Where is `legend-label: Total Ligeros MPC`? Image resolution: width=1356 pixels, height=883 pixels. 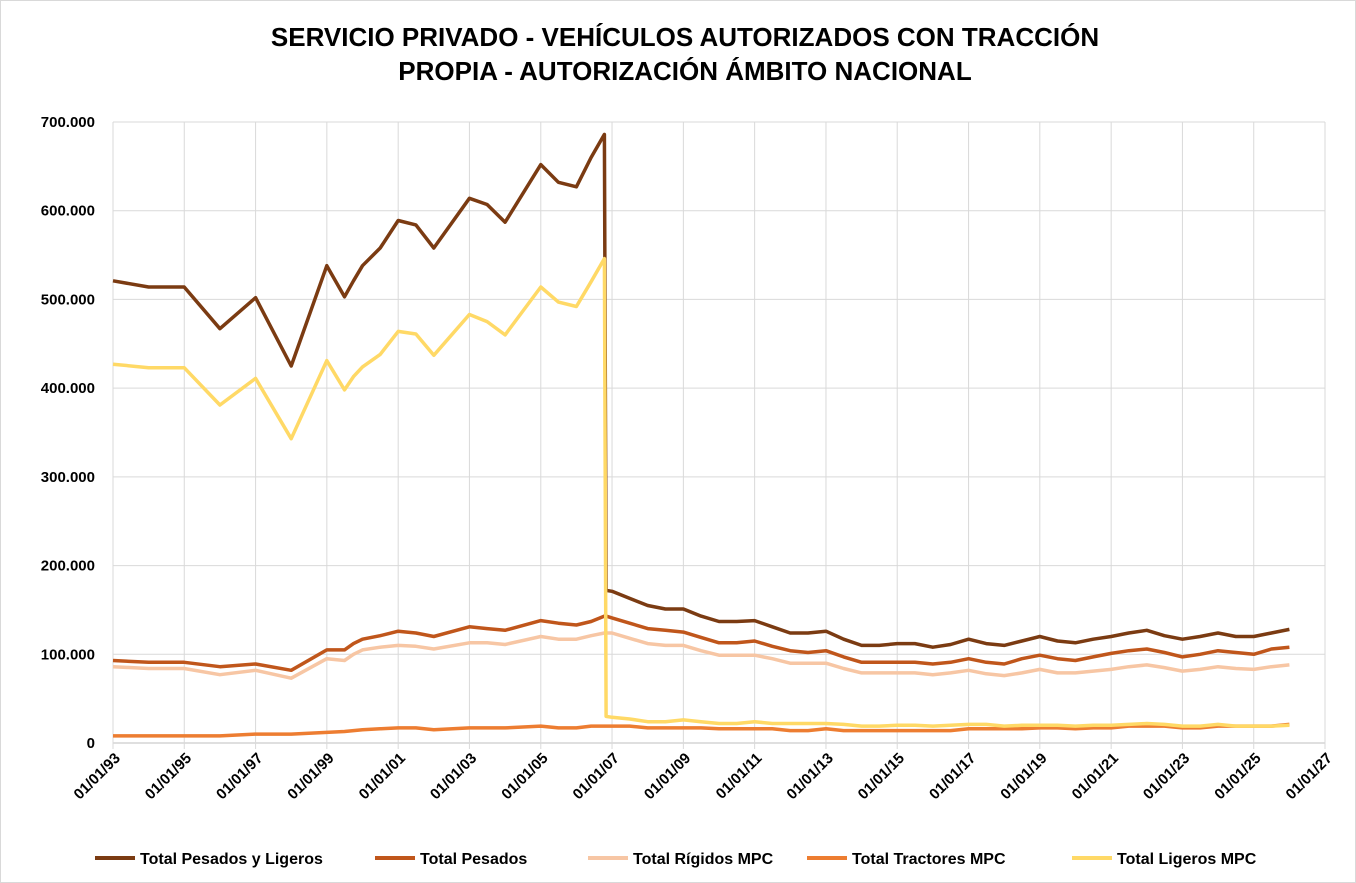
legend-label: Total Ligeros MPC is located at coordinates (1187, 859).